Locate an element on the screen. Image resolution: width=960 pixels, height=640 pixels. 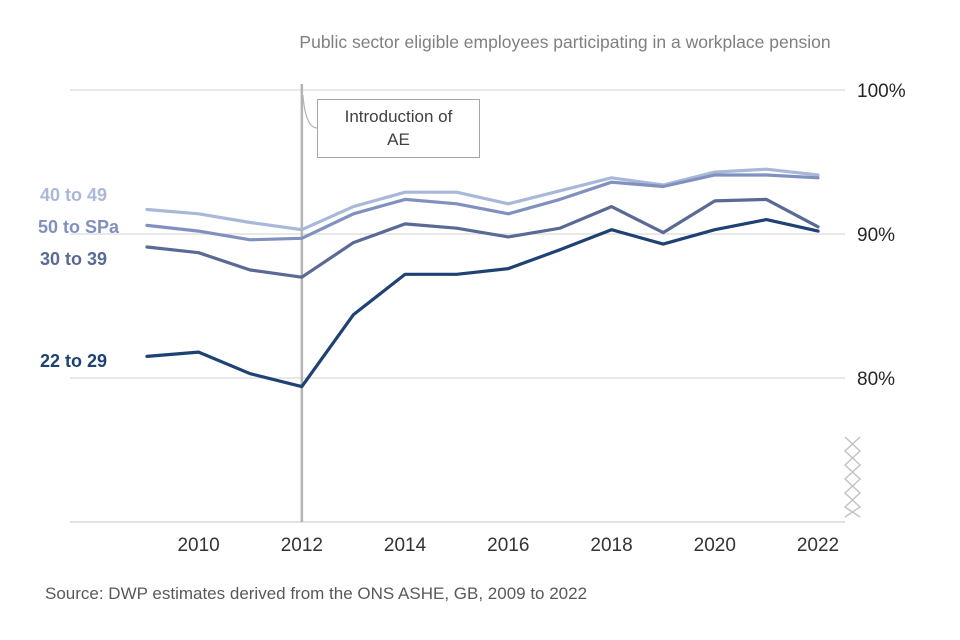
x-tick-label: 2012 is located at coordinates (302, 545).